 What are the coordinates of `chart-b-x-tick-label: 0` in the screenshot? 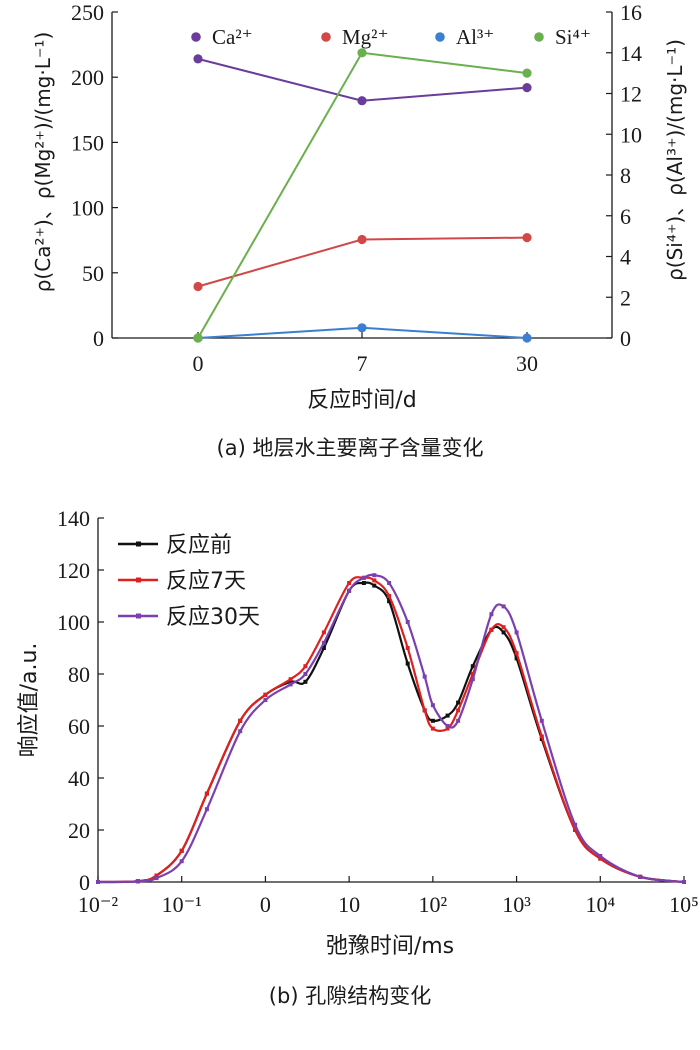 It's located at (265, 904).